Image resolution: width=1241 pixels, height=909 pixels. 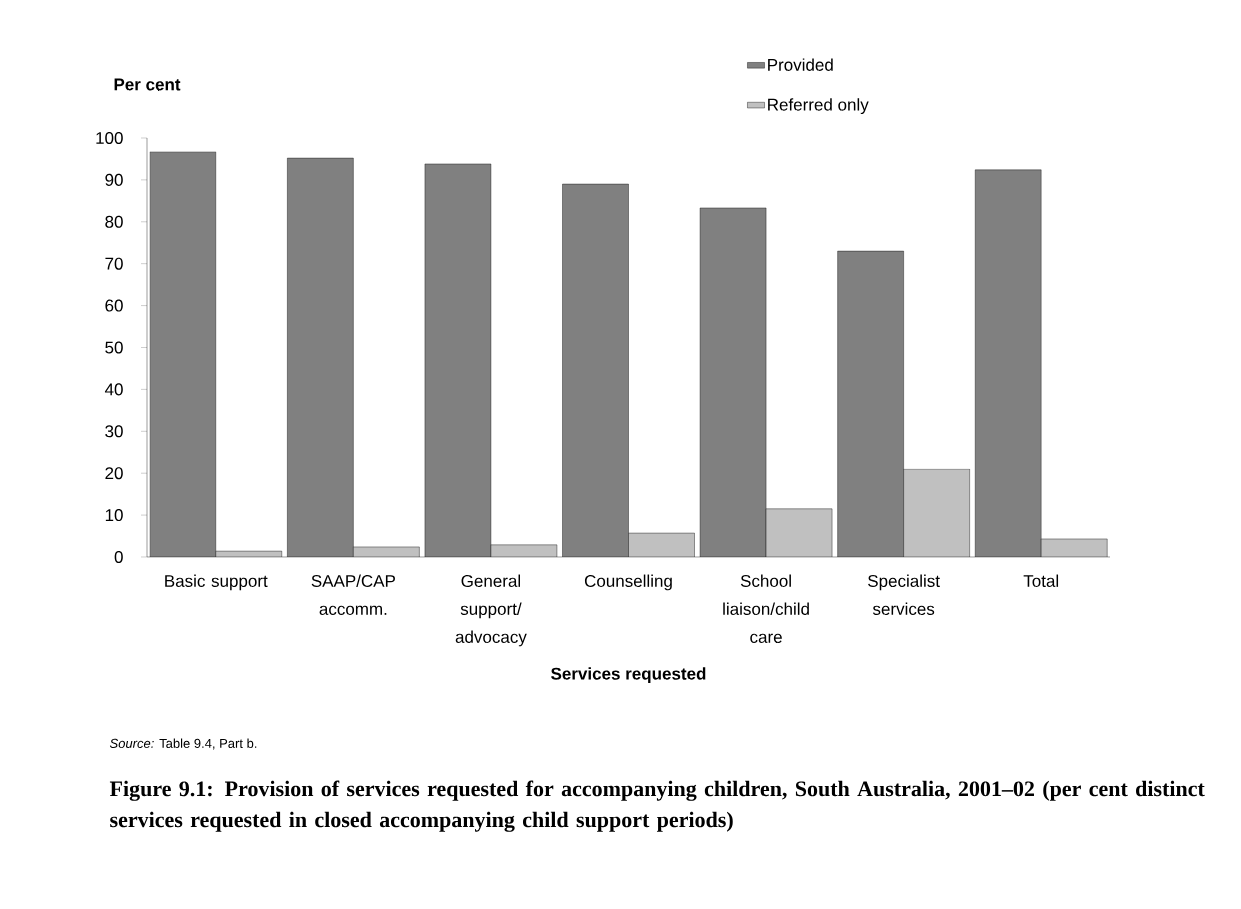 What do you see at coordinates (1041, 581) in the screenshot?
I see `x-tick-label: Total` at bounding box center [1041, 581].